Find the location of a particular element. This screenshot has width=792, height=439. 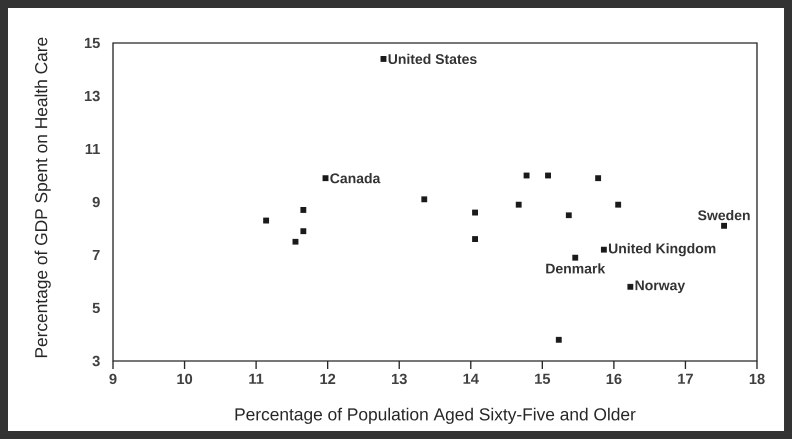

y-tick-label: 3 is located at coordinates (96, 361).